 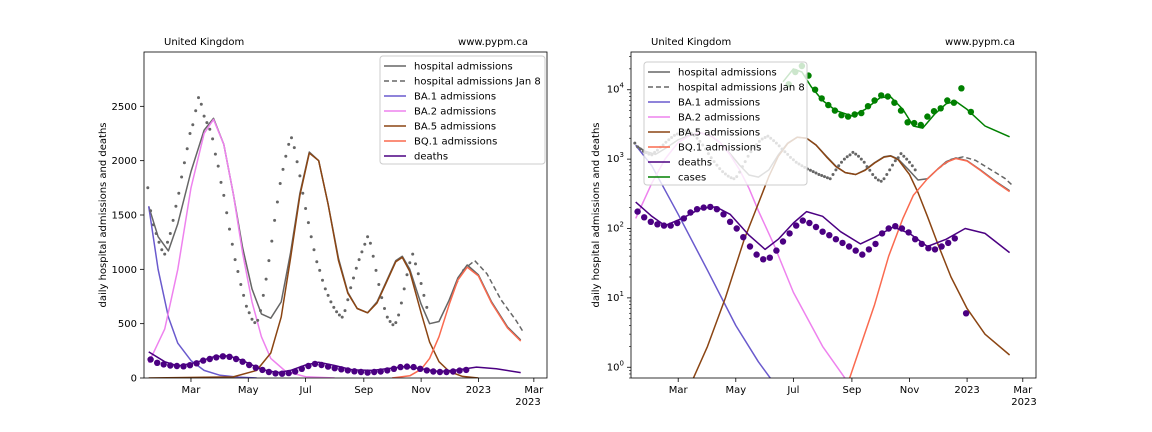 I want to click on left-x-ticks: Mar May Jul Sep Nov 2023 Mar, so click(x=363, y=387).